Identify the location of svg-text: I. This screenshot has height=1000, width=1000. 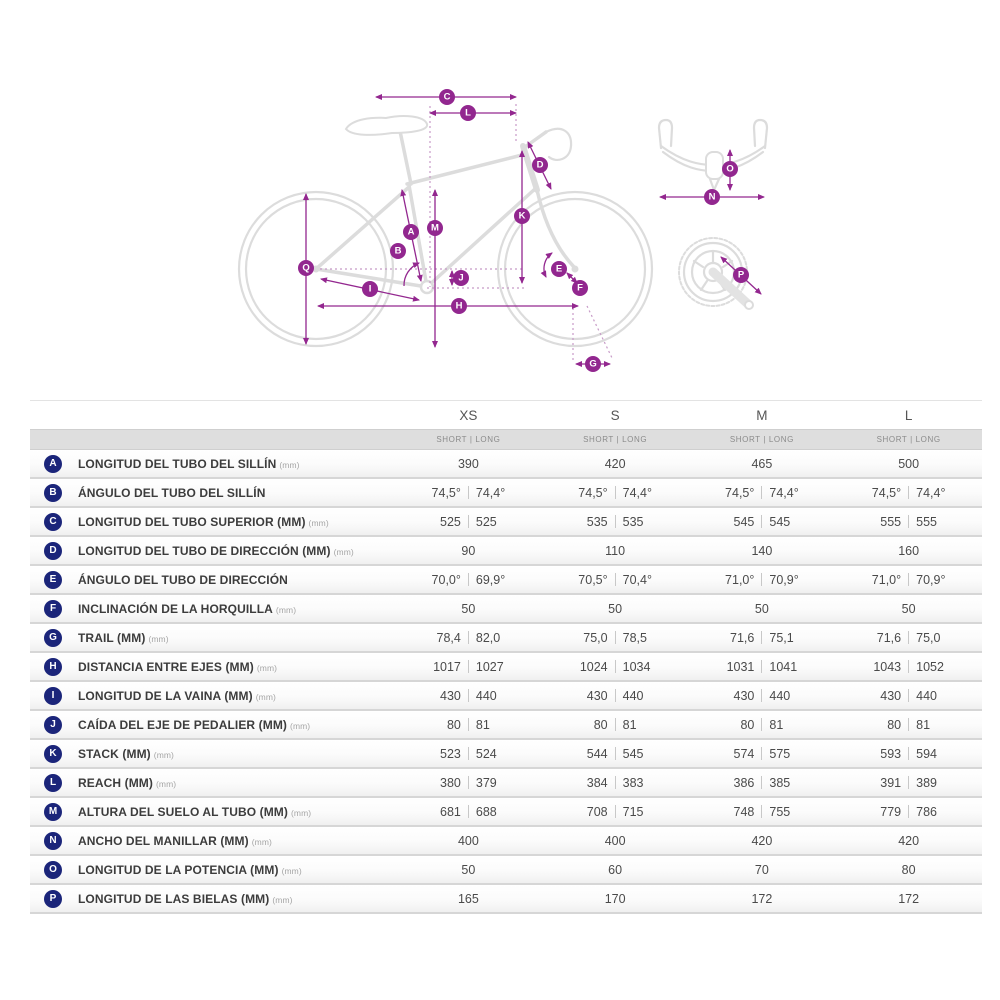
(370, 289).